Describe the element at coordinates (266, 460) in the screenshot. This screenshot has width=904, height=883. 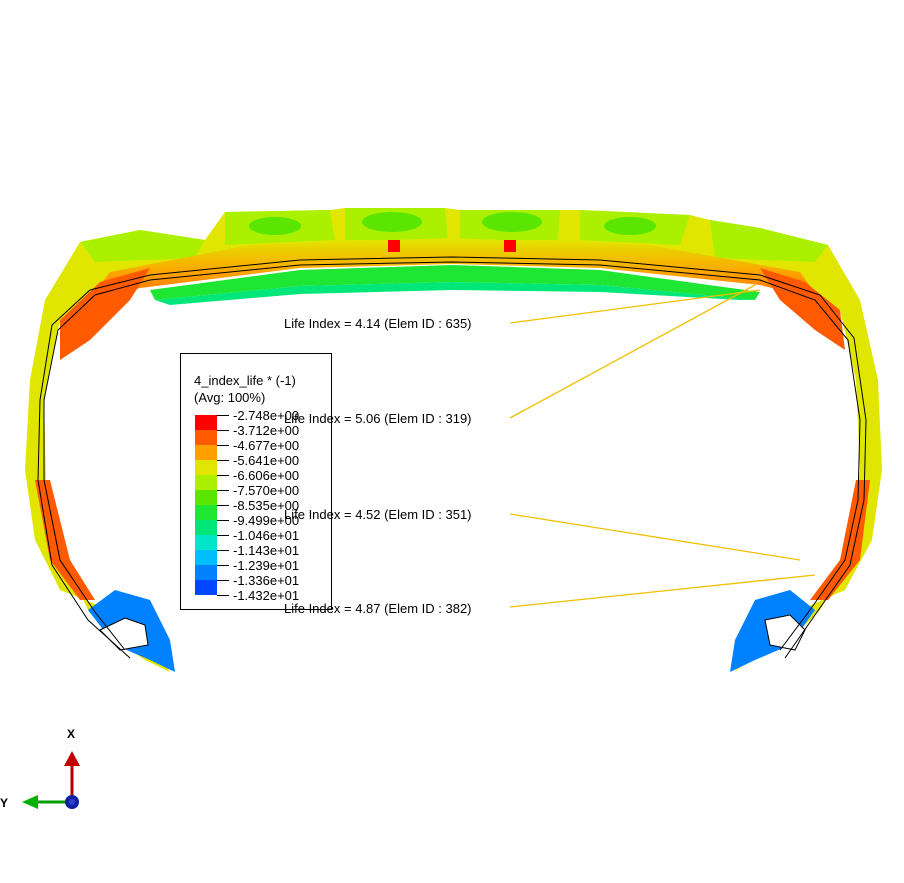
I see `legend-value: -5.641e+00` at that location.